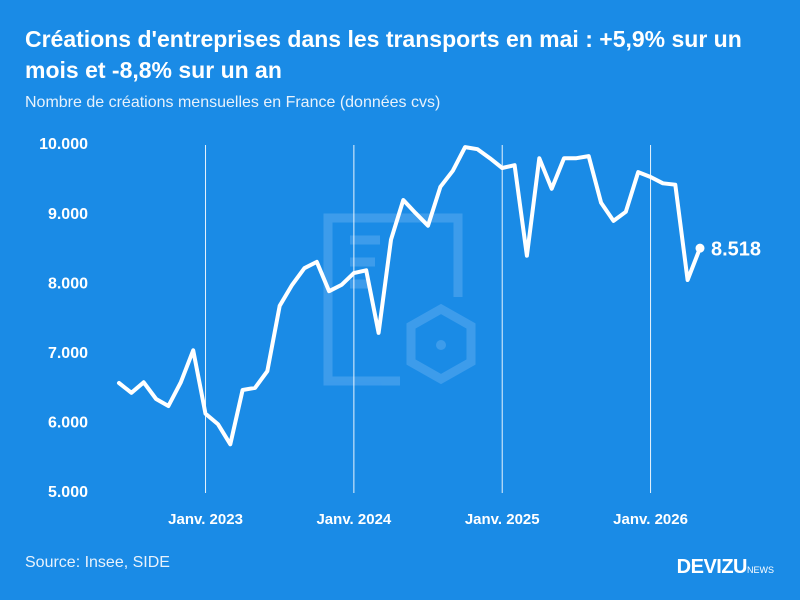 The width and height of the screenshot is (800, 600). What do you see at coordinates (205, 519) in the screenshot?
I see `x-tick-label: Janv. 2023` at bounding box center [205, 519].